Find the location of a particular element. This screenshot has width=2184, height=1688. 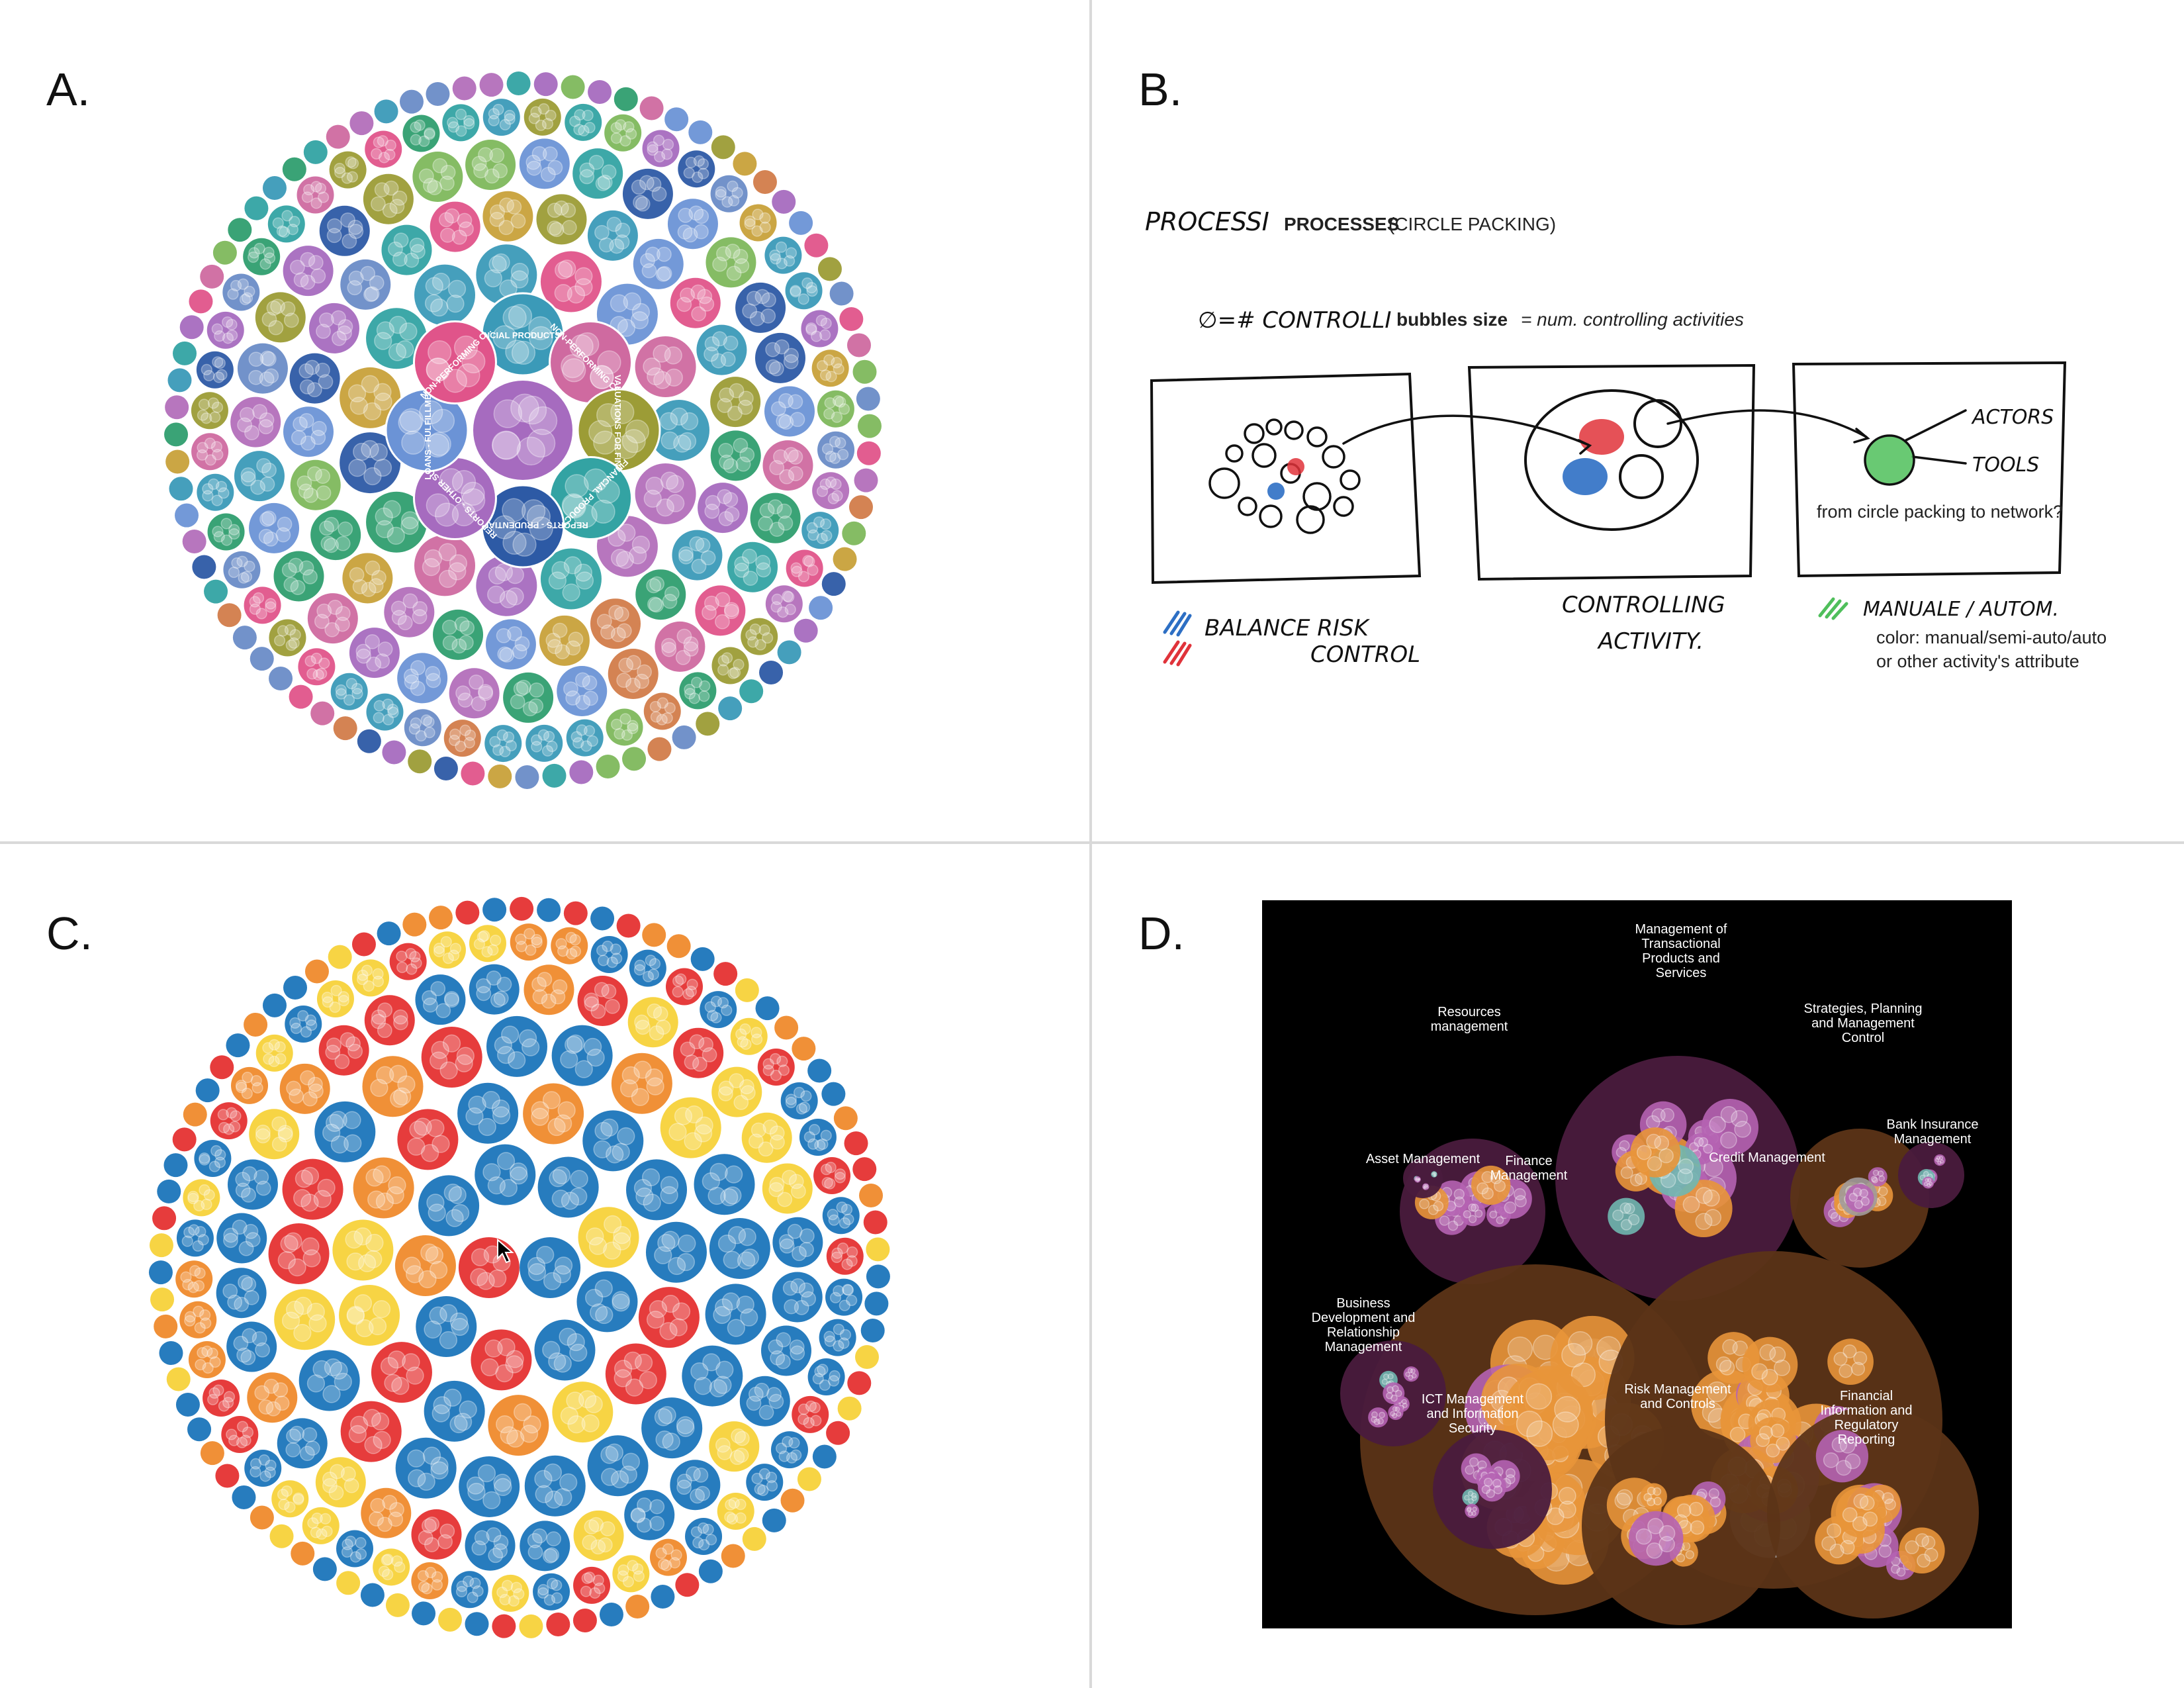

group-label: Information and is located at coordinates (1867, 1410).